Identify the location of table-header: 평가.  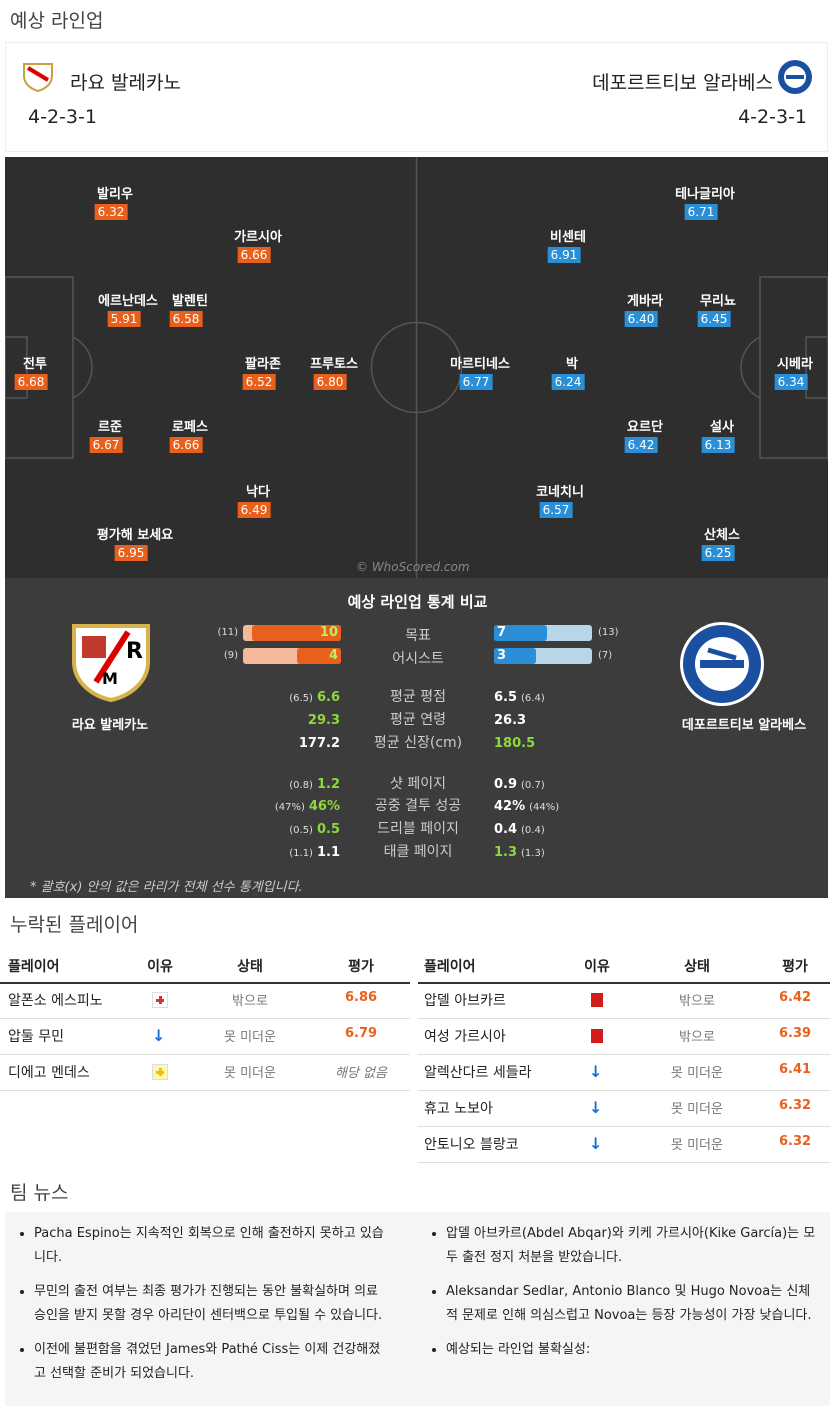
(795, 967).